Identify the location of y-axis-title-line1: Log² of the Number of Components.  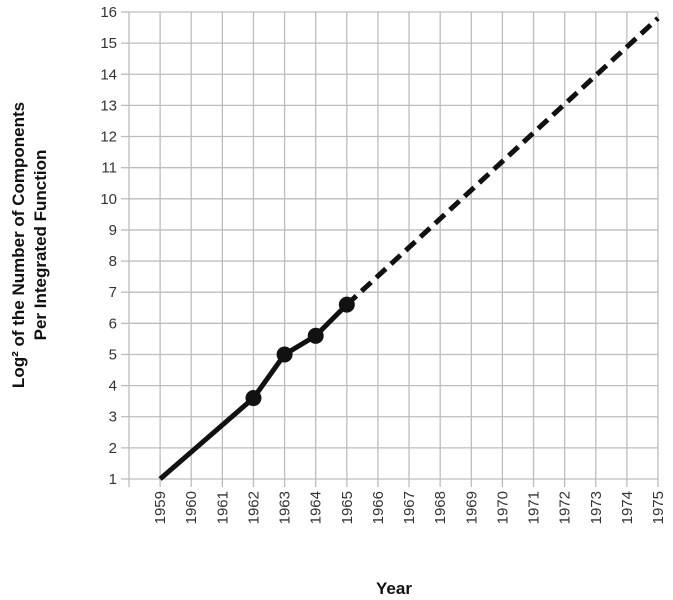
(18, 245).